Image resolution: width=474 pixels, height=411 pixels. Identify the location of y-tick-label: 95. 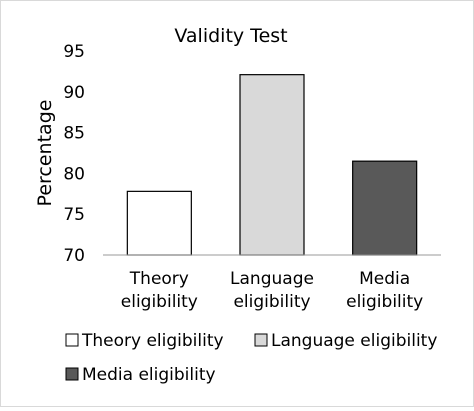
(74, 52).